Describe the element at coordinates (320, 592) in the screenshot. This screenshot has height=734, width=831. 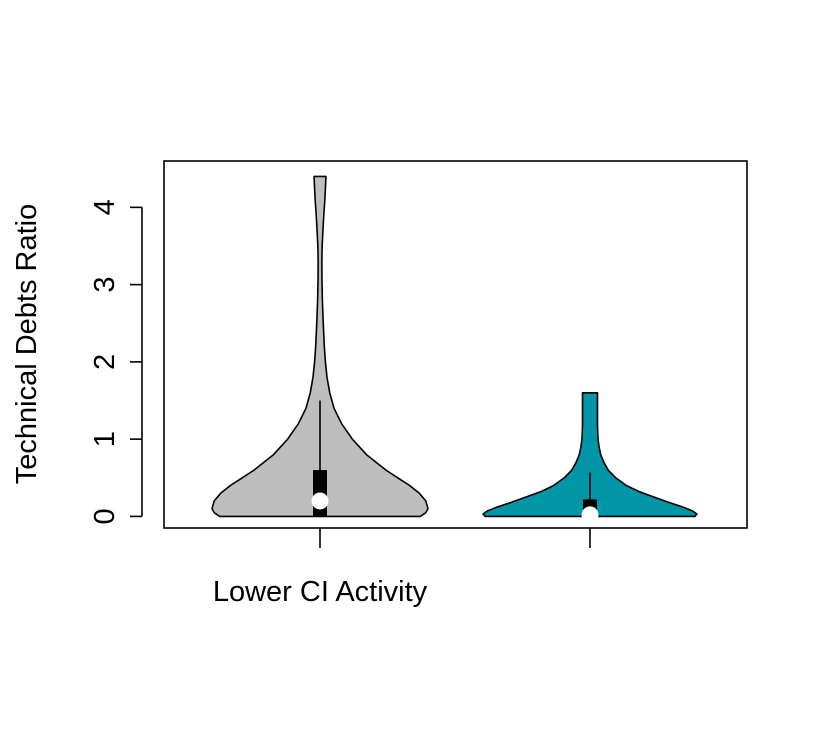
I see `x-tick-label: Lower CI Activity` at that location.